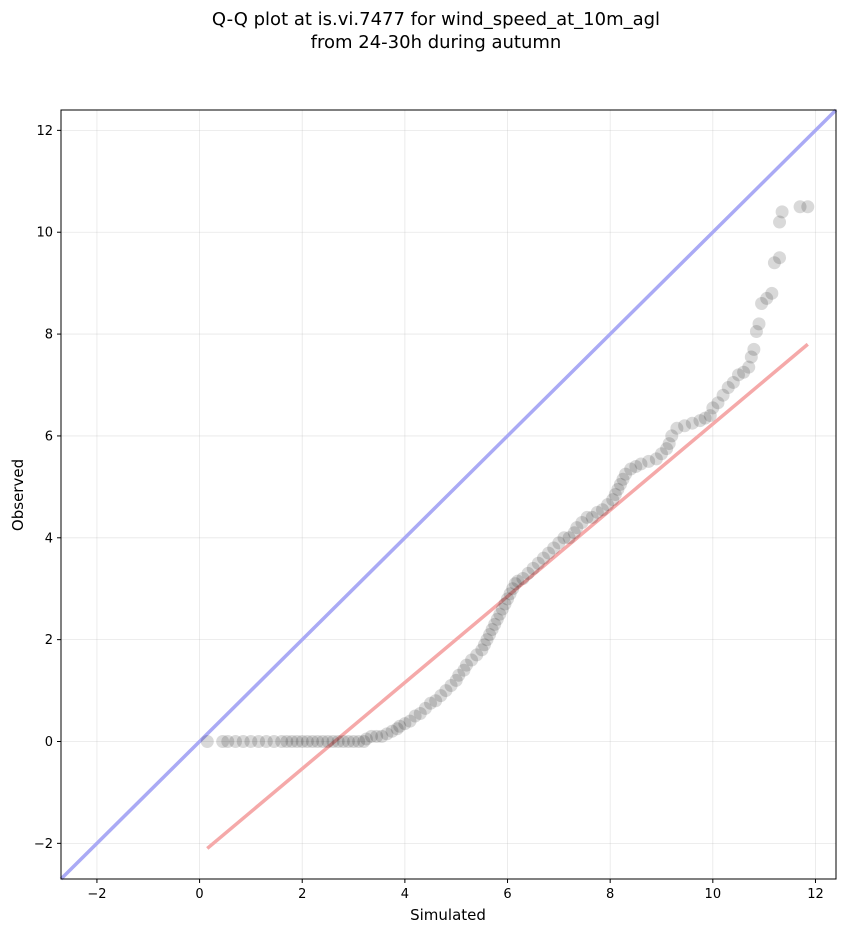 This screenshot has width=845, height=934. I want to click on y-tick-label: 4, so click(49, 538).